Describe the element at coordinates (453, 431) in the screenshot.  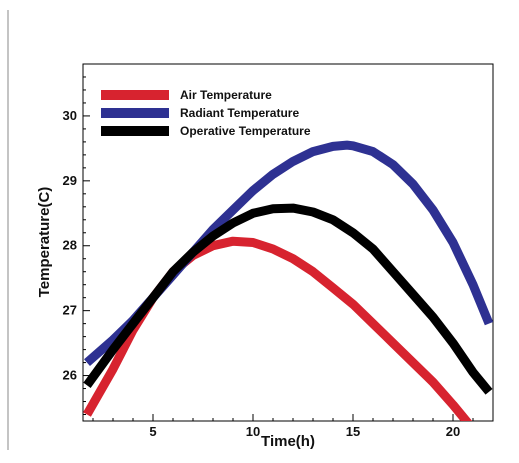
I see `x-tick-label: 20` at that location.